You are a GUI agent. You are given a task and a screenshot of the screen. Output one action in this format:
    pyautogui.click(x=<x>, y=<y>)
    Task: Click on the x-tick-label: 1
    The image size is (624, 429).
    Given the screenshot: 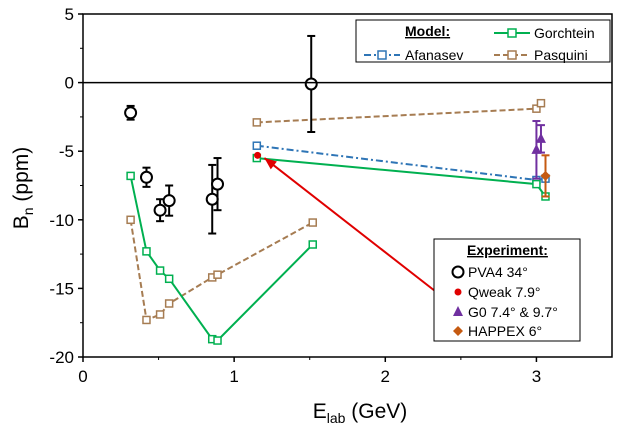 What is the action you would take?
    pyautogui.click(x=233, y=376)
    